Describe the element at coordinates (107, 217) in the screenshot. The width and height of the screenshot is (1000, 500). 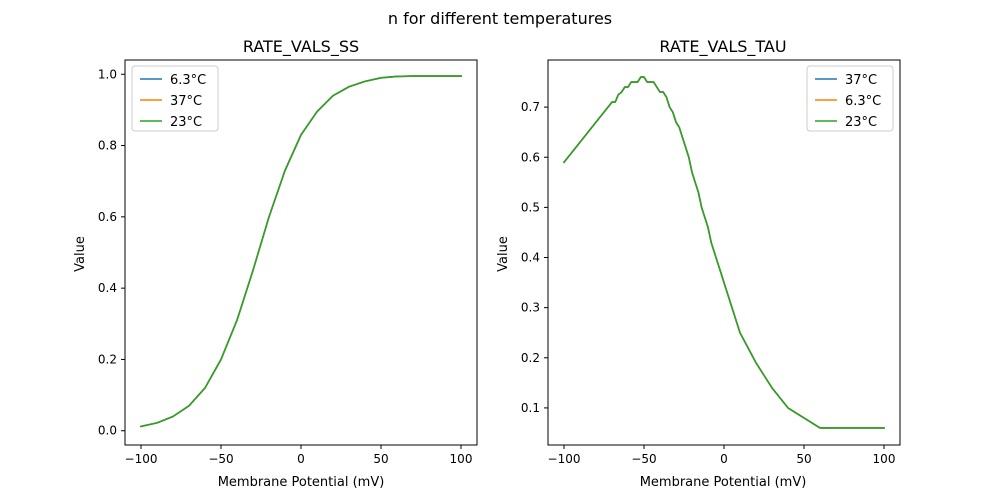
I see `chart-ss-ytick-label: 0.6` at that location.